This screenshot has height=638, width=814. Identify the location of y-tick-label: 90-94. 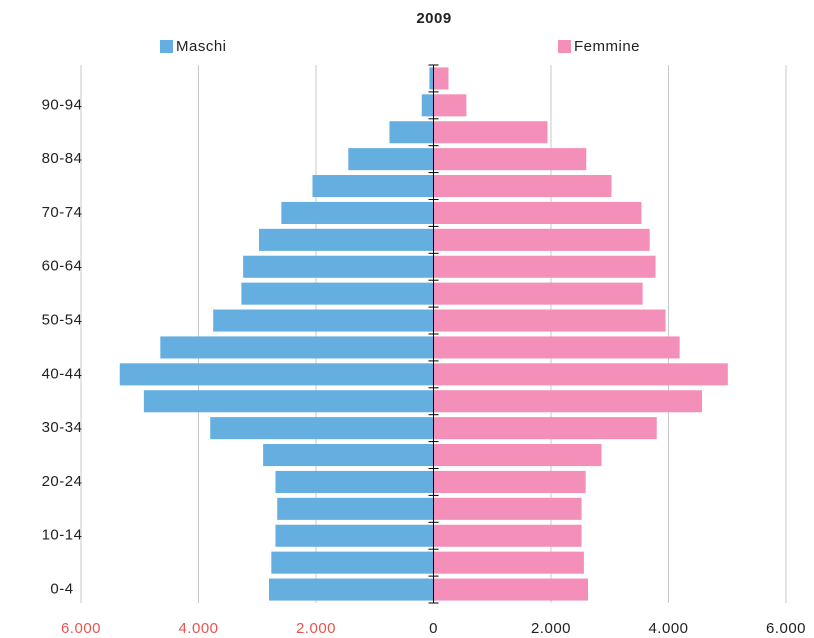
(62, 104).